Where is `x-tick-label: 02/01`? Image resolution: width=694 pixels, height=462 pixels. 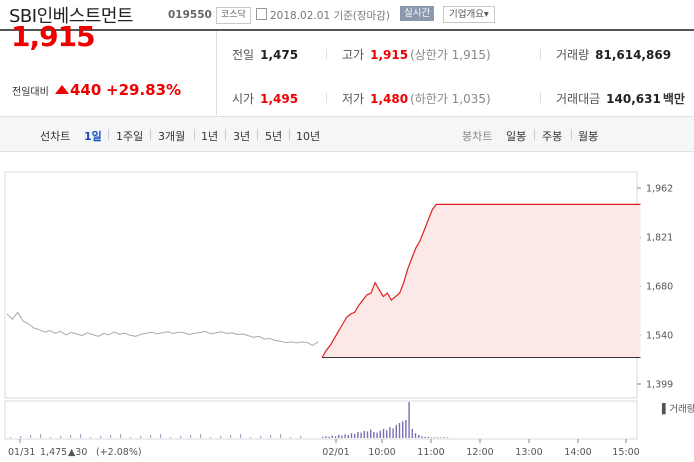 x-tick-label: 02/01 is located at coordinates (335, 452).